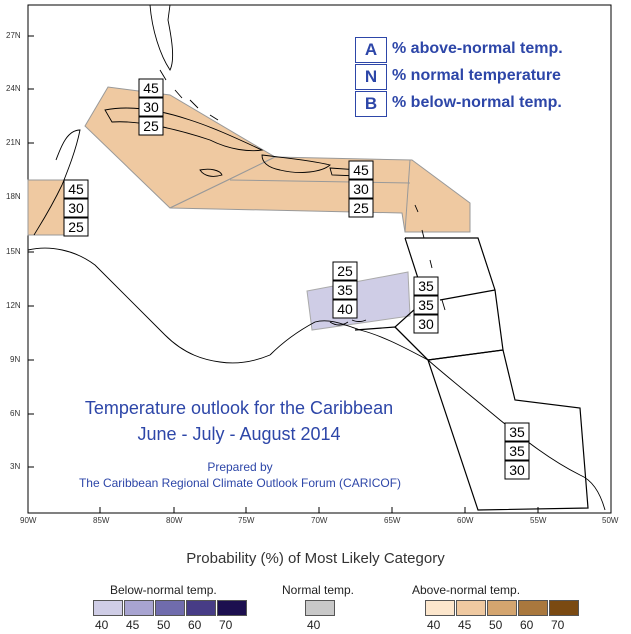 The image size is (631, 634). Describe the element at coordinates (163, 590) in the screenshot. I see `colorbar-below-label: Below-normal temp.` at that location.